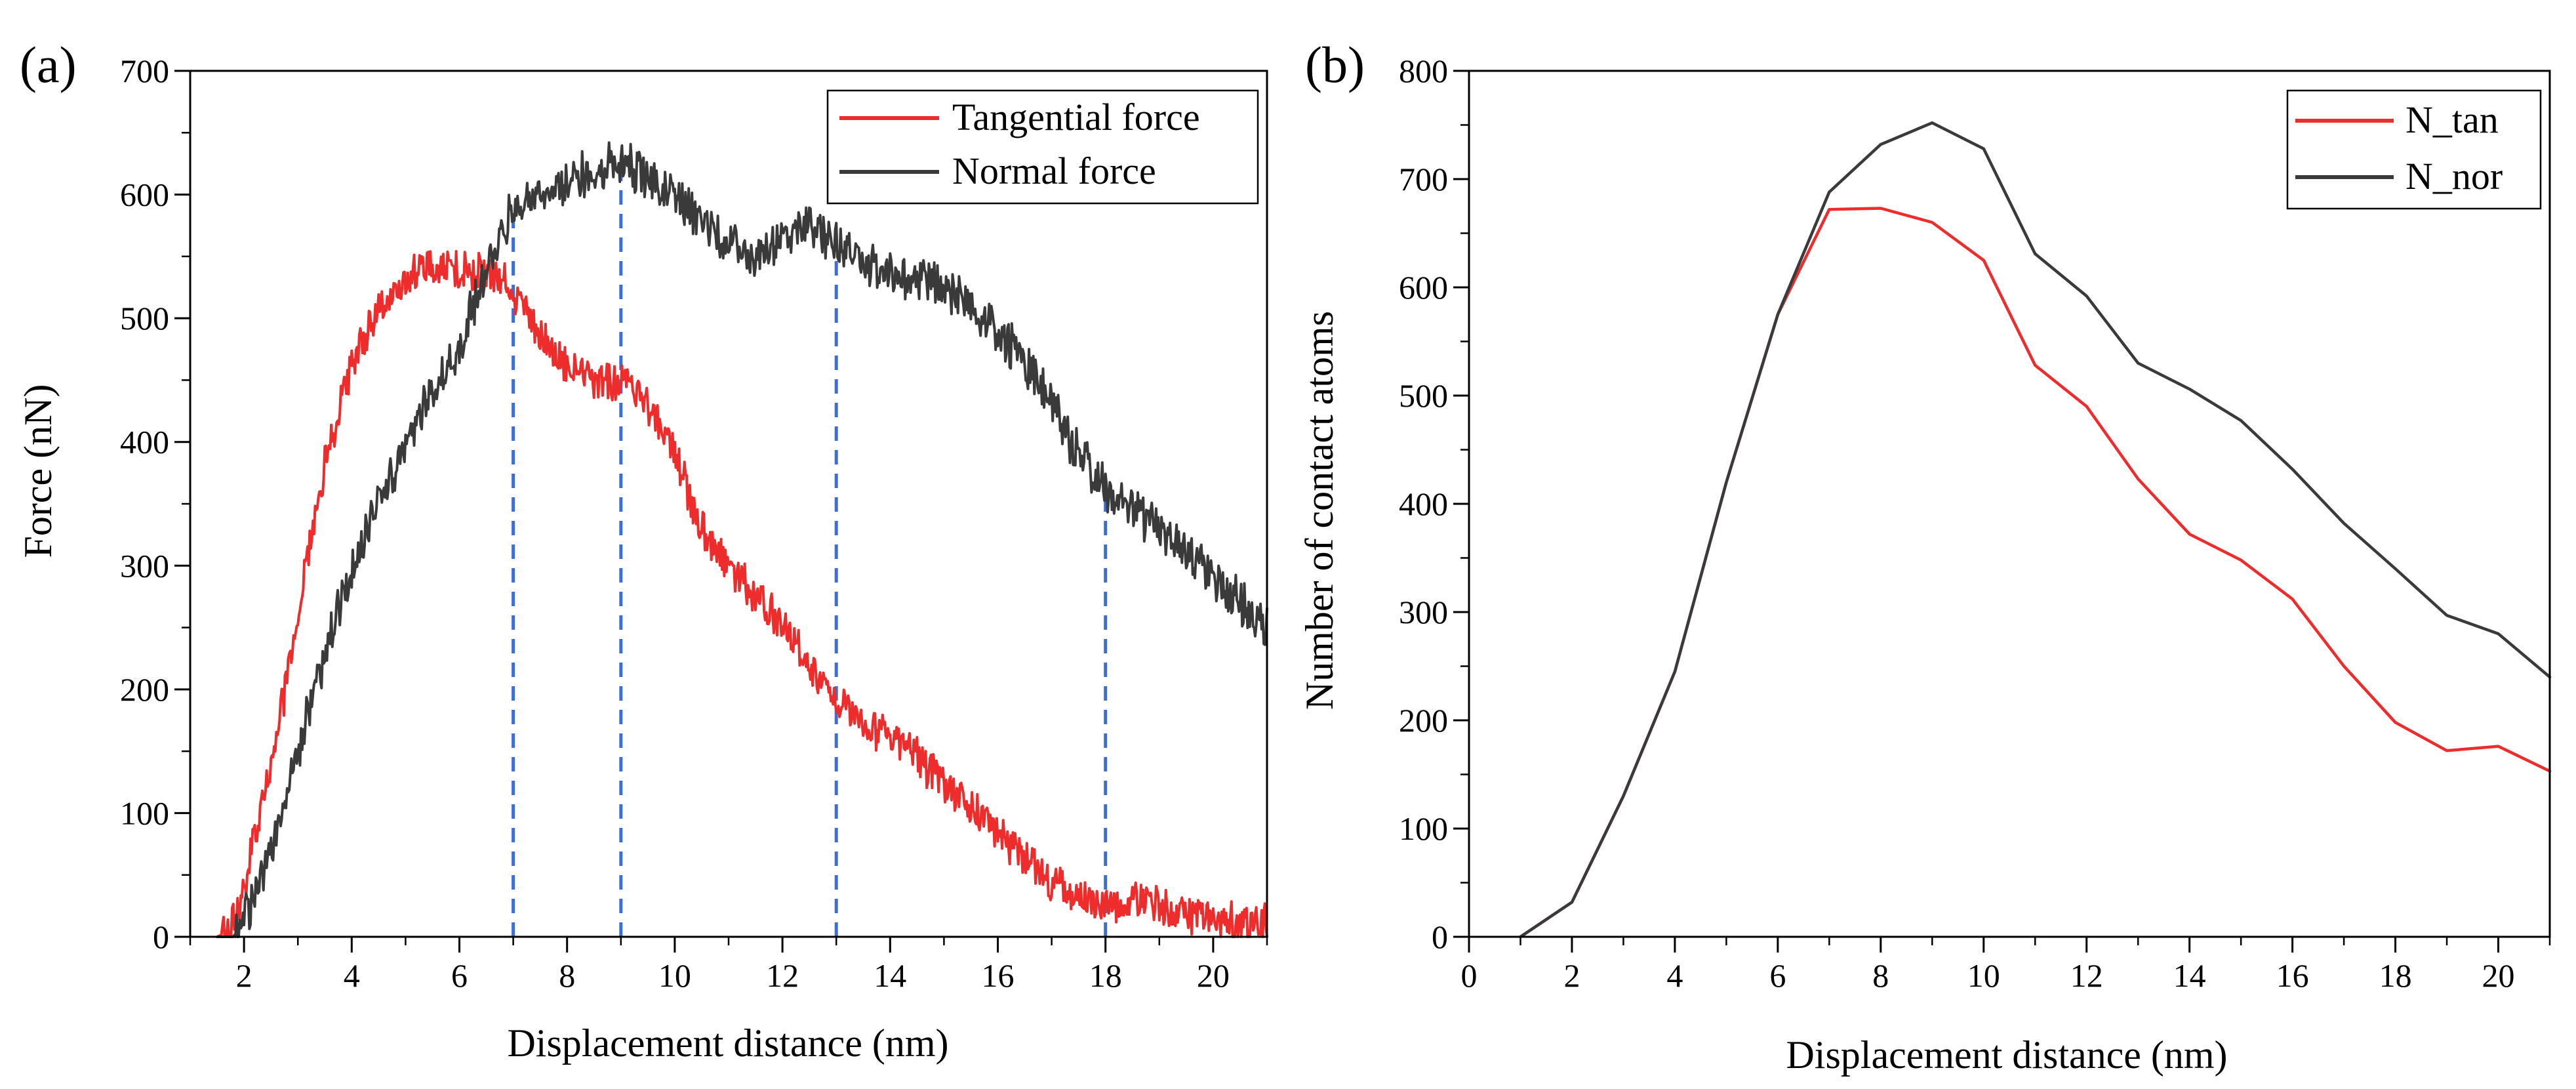  Describe the element at coordinates (48, 64) in the screenshot. I see `panel-label-a: (a)` at that location.